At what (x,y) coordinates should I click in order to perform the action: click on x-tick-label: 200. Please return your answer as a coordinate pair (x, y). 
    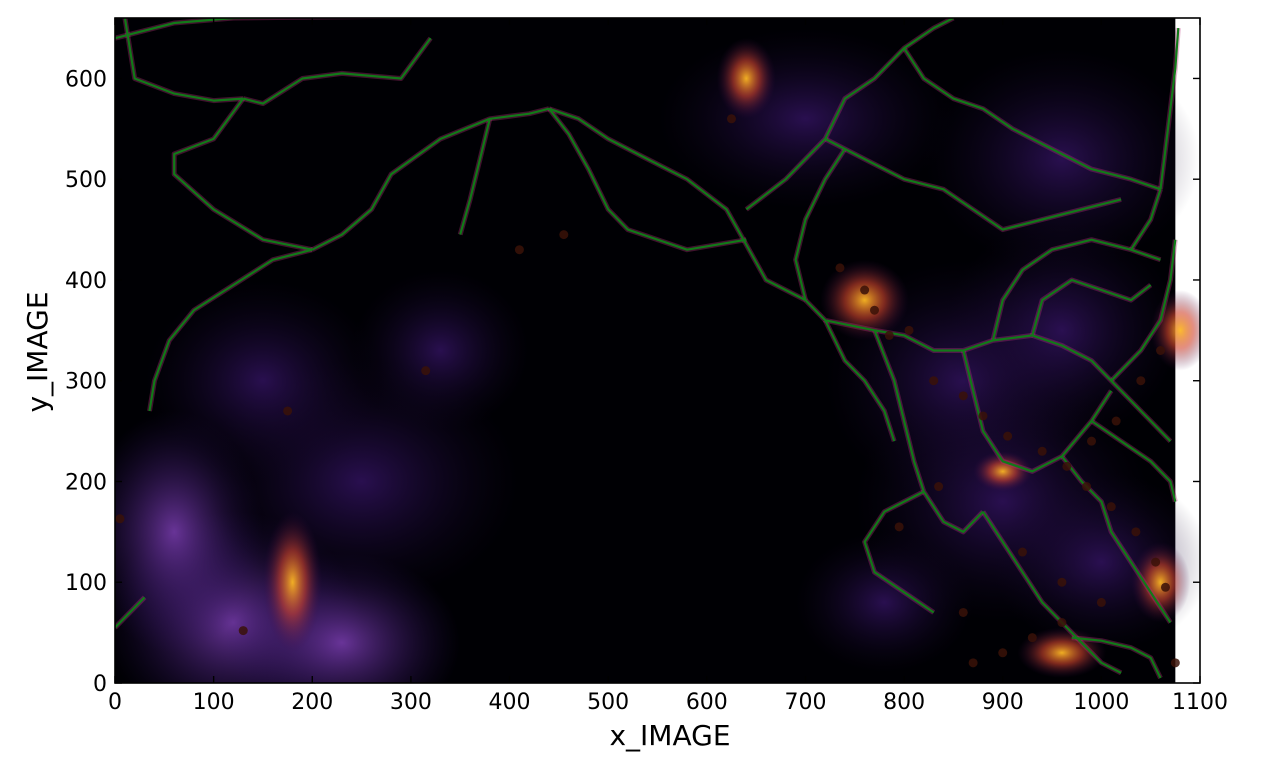
    Looking at the image, I should click on (312, 702).